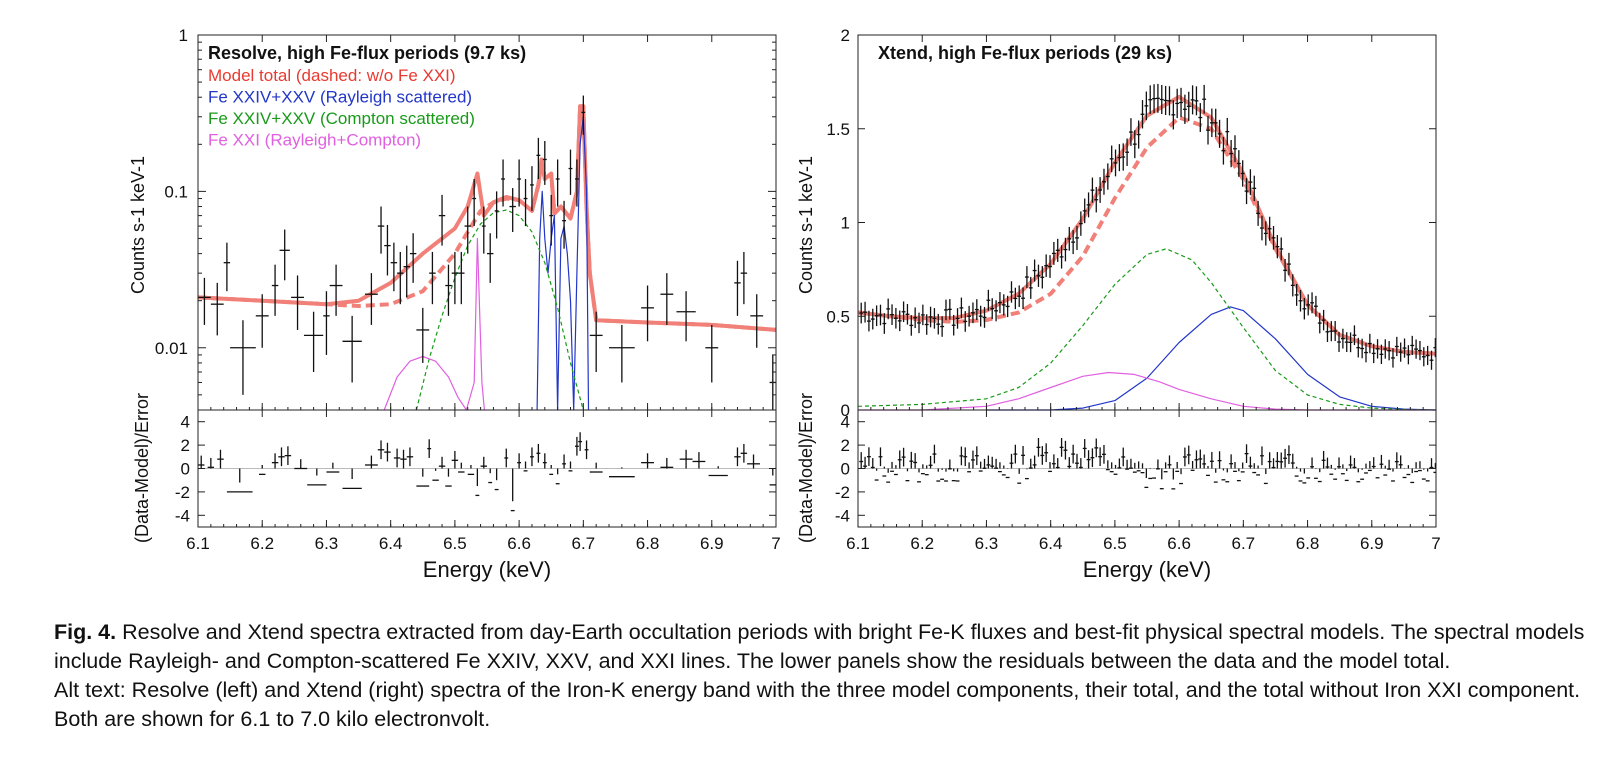  I want to click on y-tick-label: 1.5, so click(838, 129).